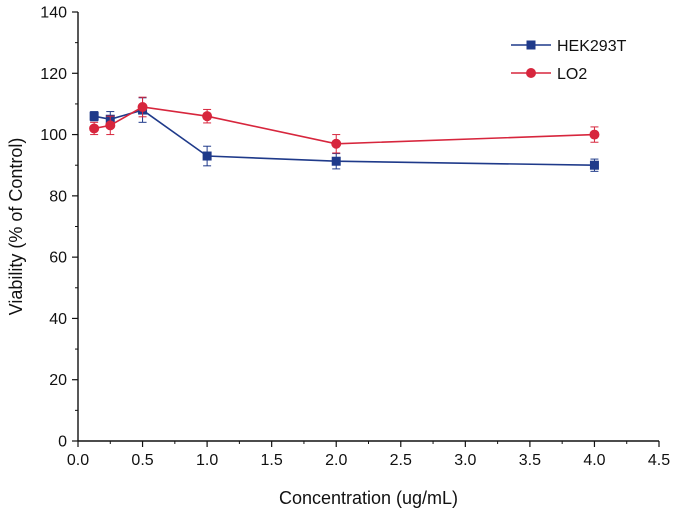  What do you see at coordinates (531, 73) in the screenshot?
I see `legend-marker-lo2` at bounding box center [531, 73].